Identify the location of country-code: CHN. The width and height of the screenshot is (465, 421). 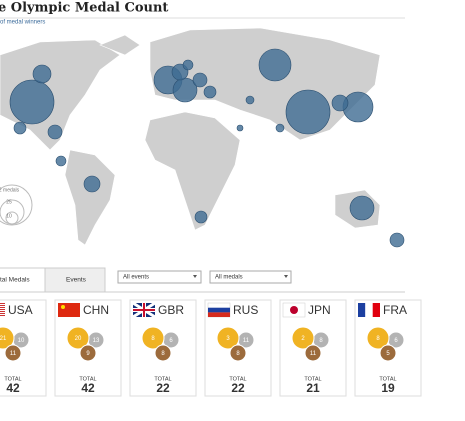
(96, 310).